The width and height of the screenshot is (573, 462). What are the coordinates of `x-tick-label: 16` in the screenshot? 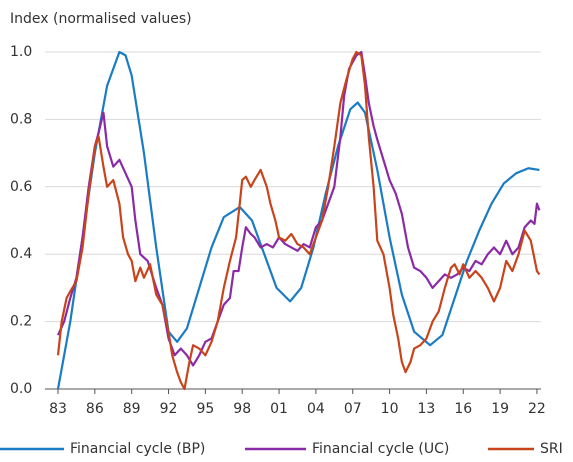 It's located at (463, 409).